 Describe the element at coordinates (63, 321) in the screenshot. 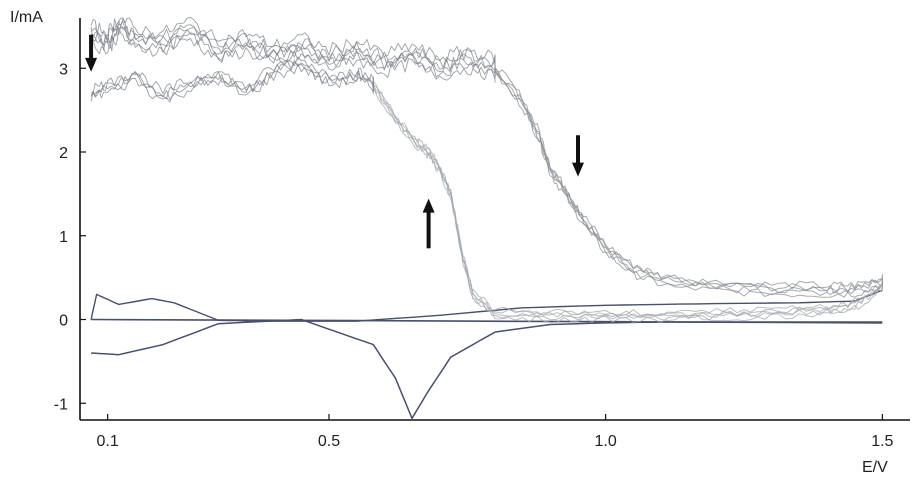

I see `y-tick-label: 0` at that location.